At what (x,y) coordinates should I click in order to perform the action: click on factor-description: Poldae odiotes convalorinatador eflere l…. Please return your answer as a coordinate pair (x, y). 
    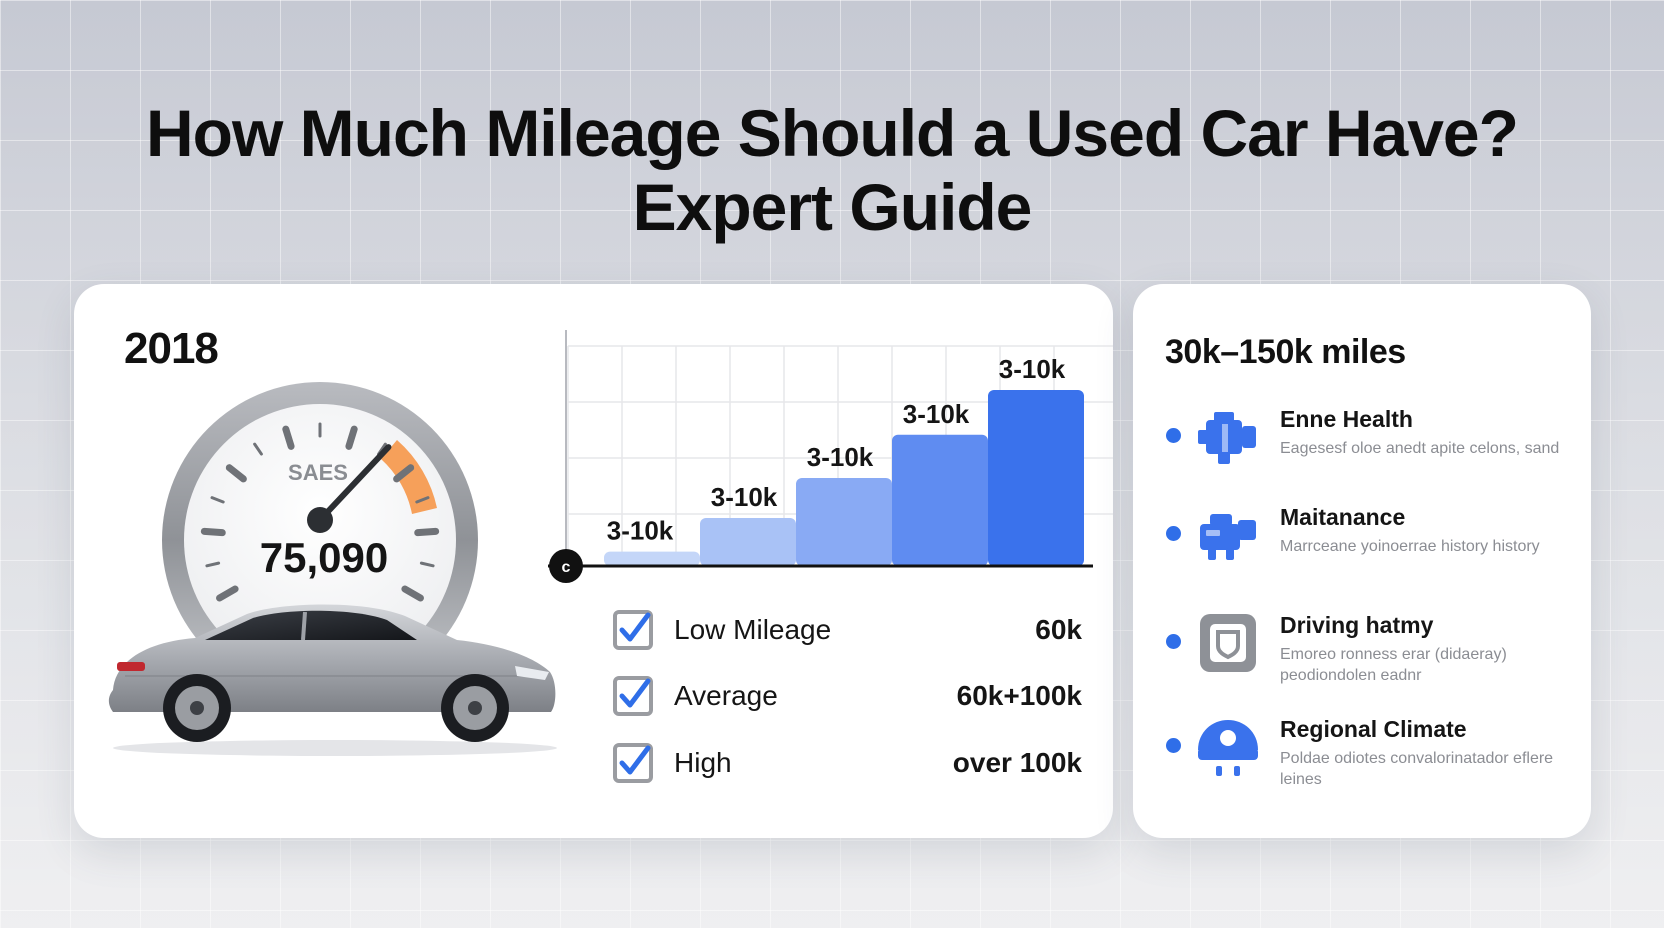
    Looking at the image, I should click on (1417, 769).